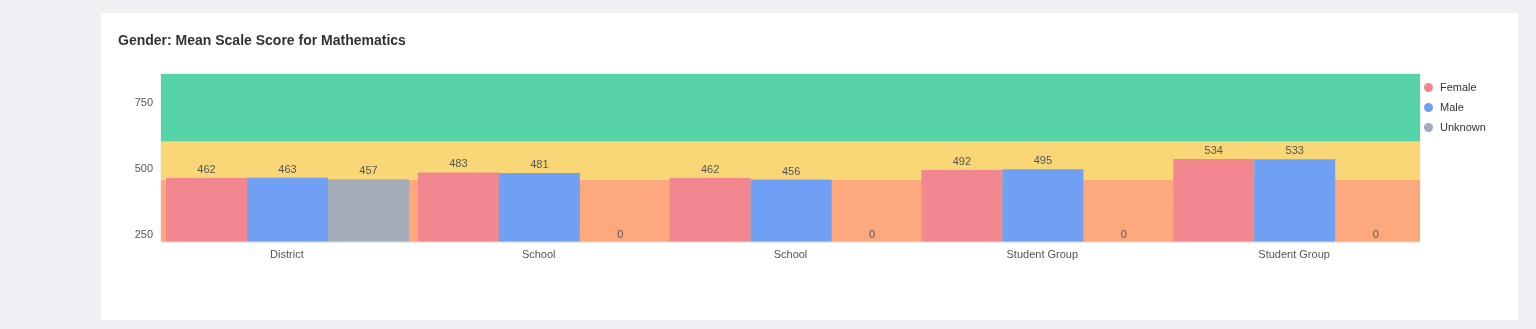 Image resolution: width=1536 pixels, height=329 pixels. I want to click on data-label: 492, so click(962, 161).